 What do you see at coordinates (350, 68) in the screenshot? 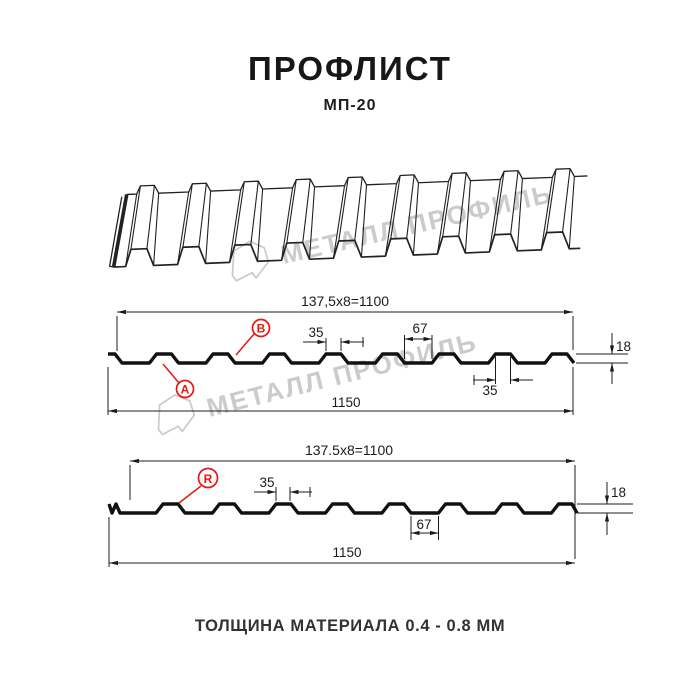
I see `page-title: ПРОФЛИСТ` at bounding box center [350, 68].